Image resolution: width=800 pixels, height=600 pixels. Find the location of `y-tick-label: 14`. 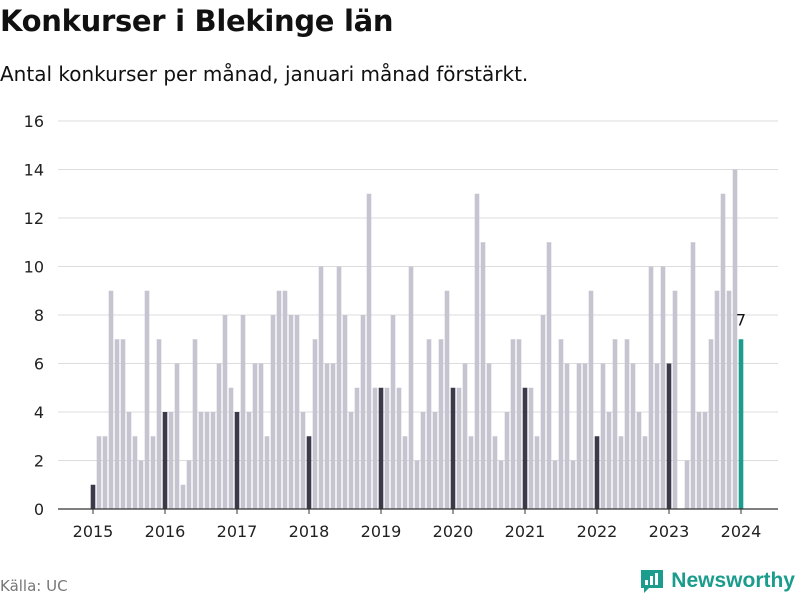

y-tick-label: 14 is located at coordinates (34, 170).